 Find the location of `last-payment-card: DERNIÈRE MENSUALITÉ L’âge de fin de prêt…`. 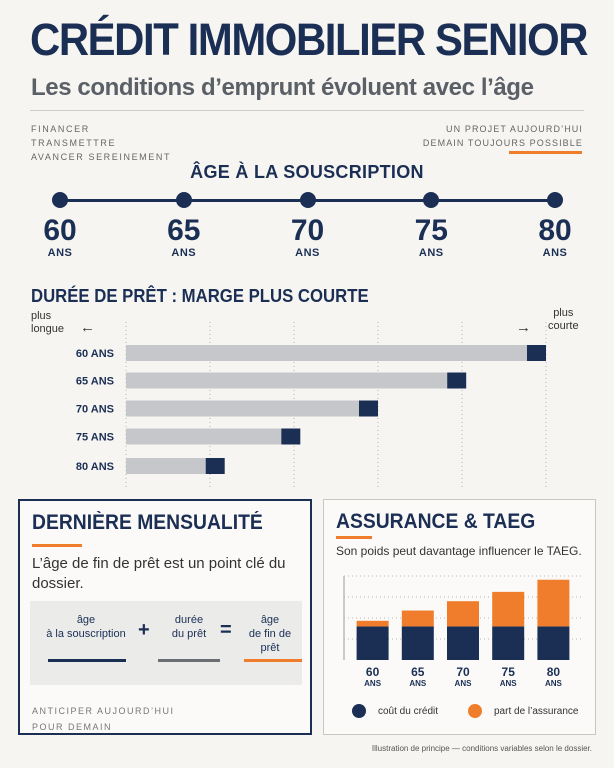

last-payment-card: DERNIÈRE MENSUALITÉ L’âge de fin de prêt… is located at coordinates (165, 617).